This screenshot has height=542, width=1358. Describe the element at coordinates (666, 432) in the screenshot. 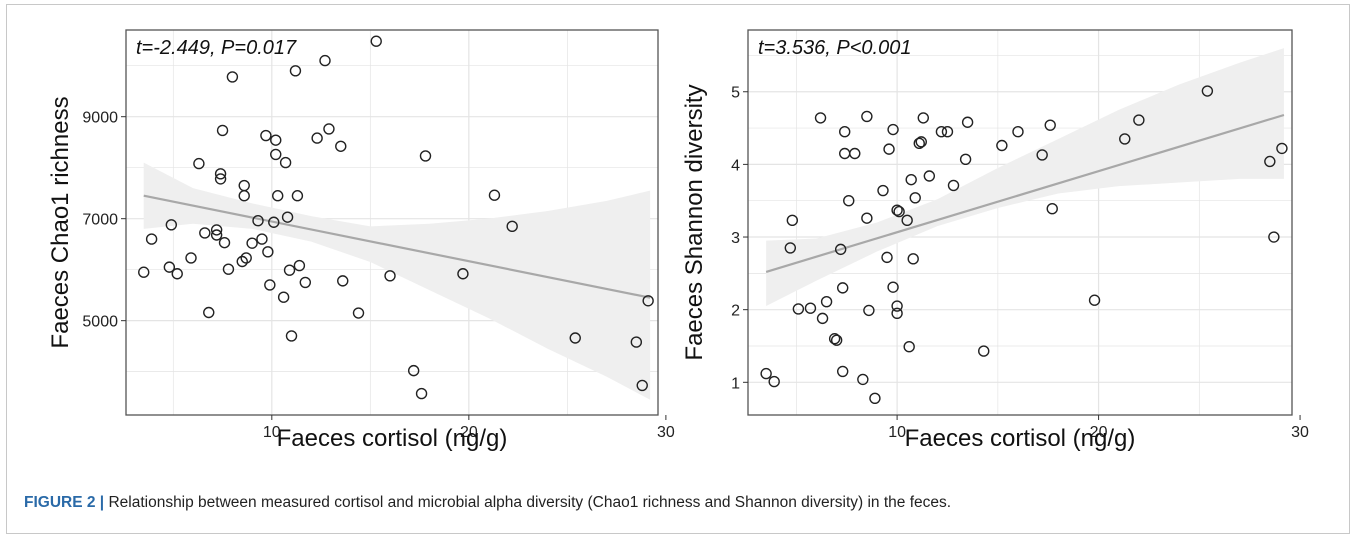

I see `x-tick-label: 30` at that location.